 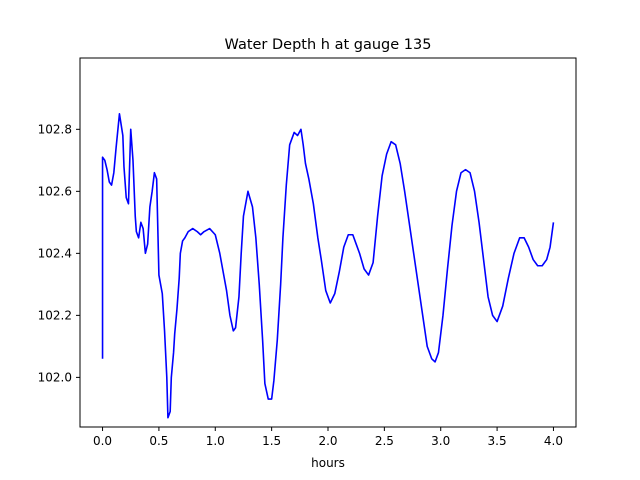 I want to click on y-tick-label: 102.6, so click(x=55, y=191).